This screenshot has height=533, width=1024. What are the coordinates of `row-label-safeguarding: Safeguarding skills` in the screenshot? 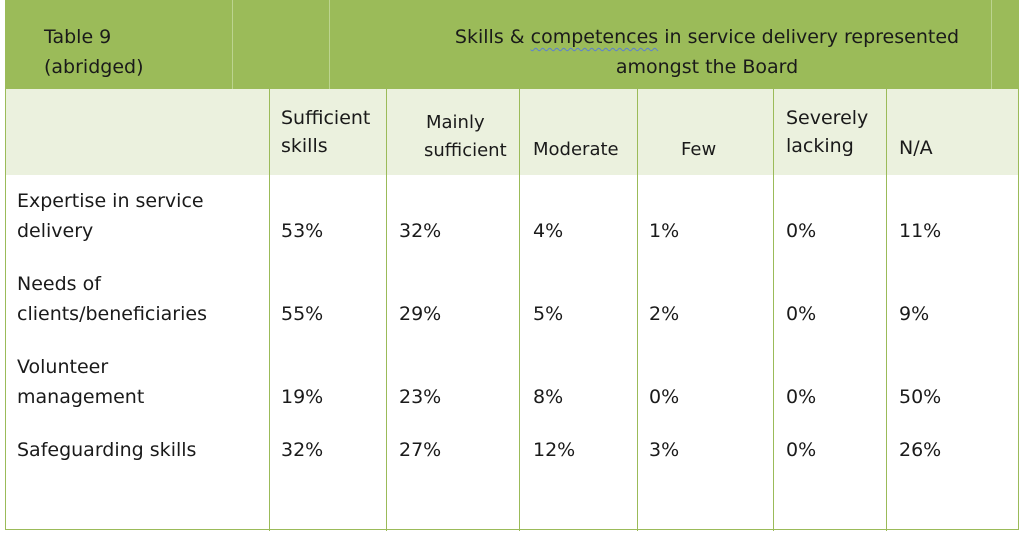 It's located at (107, 450).